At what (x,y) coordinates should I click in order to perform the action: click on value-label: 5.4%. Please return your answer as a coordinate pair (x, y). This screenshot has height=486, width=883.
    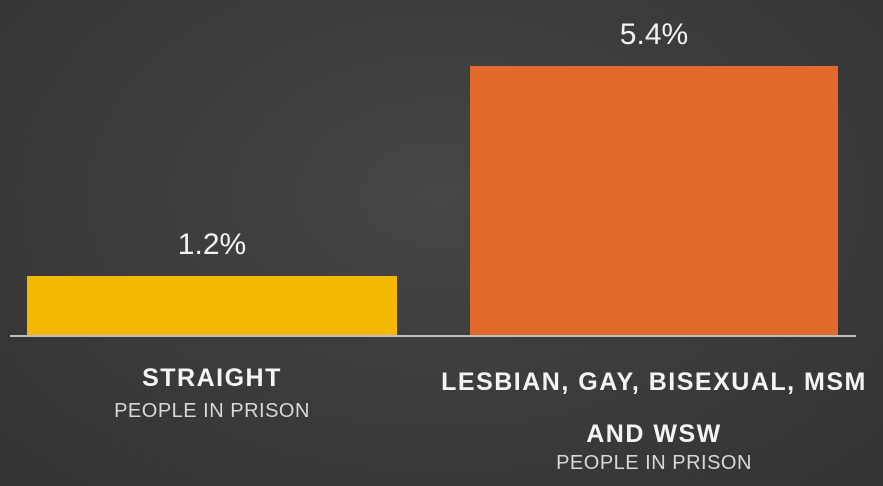
    Looking at the image, I should click on (654, 34).